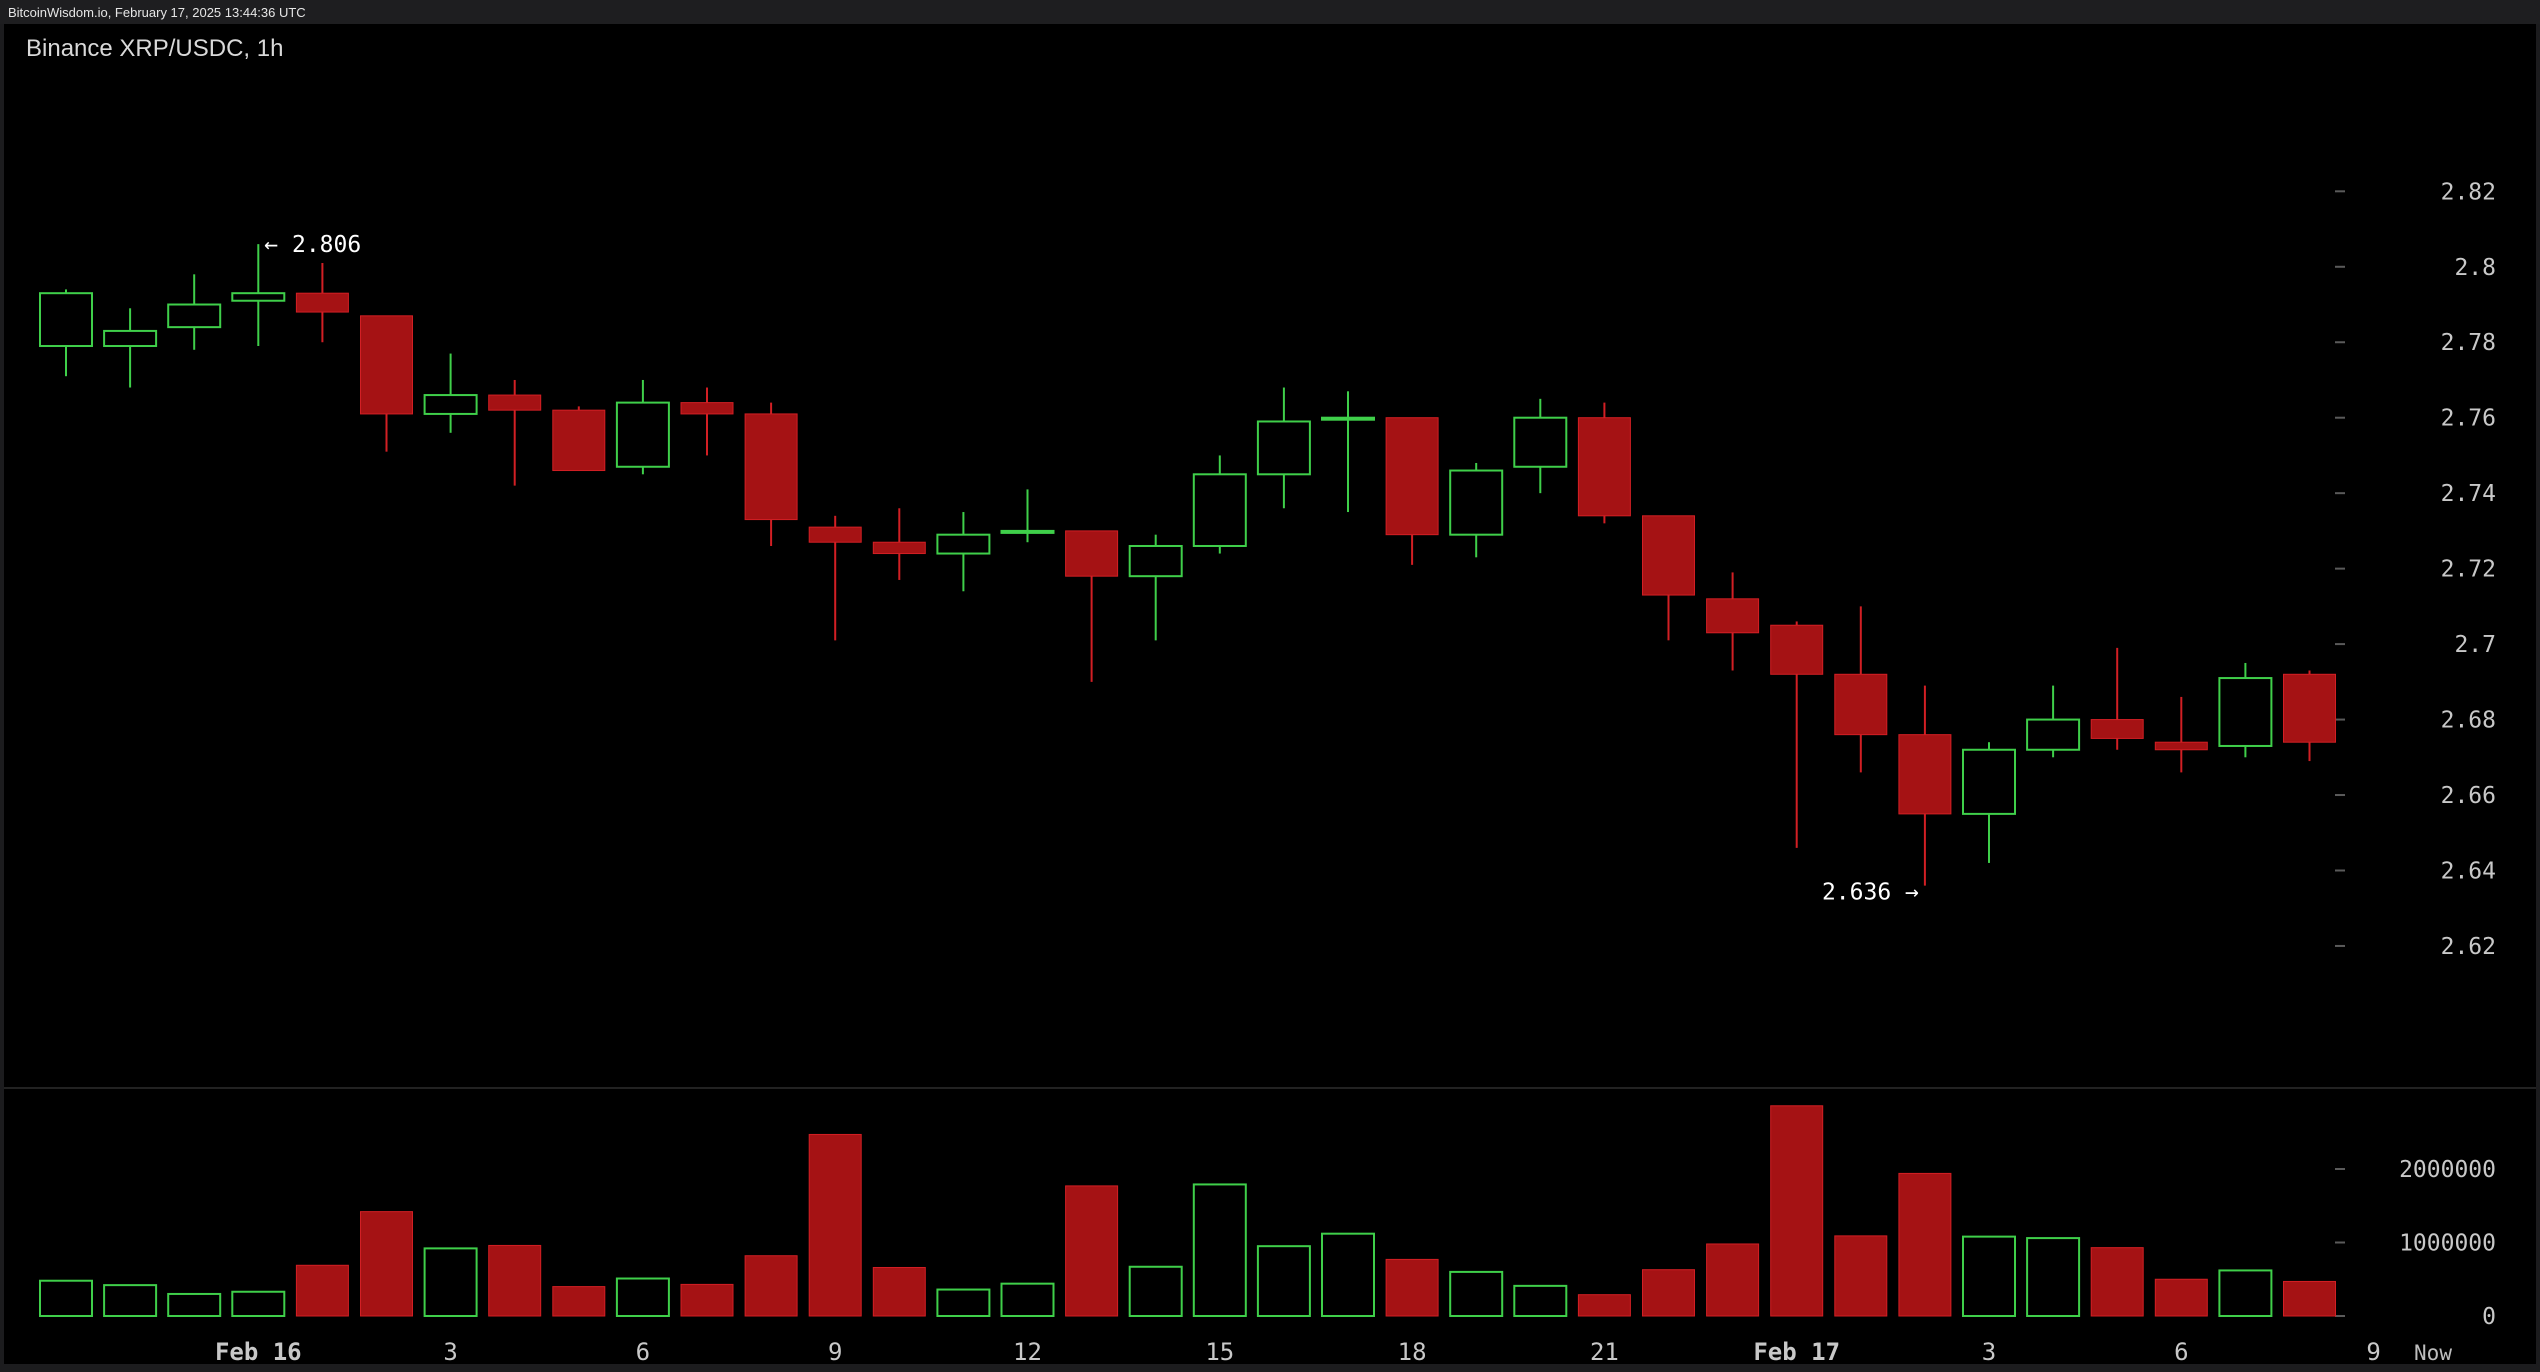 The width and height of the screenshot is (2540, 1372). I want to click on price-extreme-annotation: 2.636 →, so click(1870, 893).